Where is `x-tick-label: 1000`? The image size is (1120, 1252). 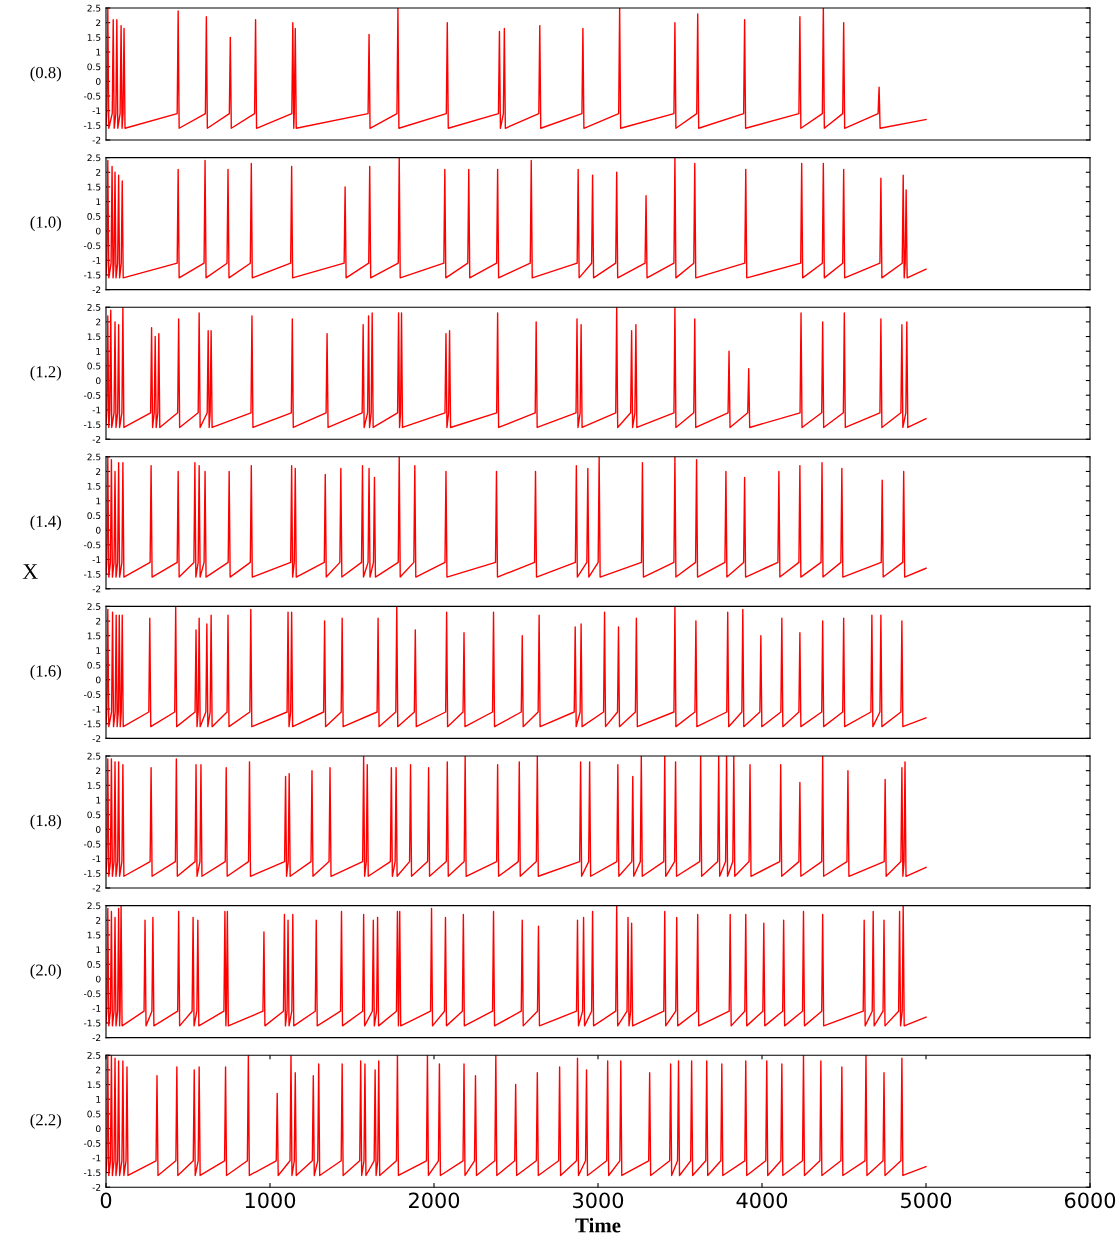 x-tick-label: 1000 is located at coordinates (270, 1200).